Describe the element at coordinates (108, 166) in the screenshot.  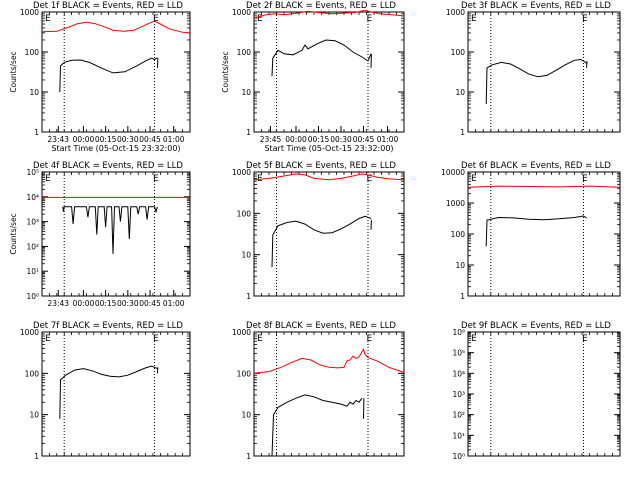
I see `panel-title: Det 4f BLACK = Events, RED = LLD` at that location.